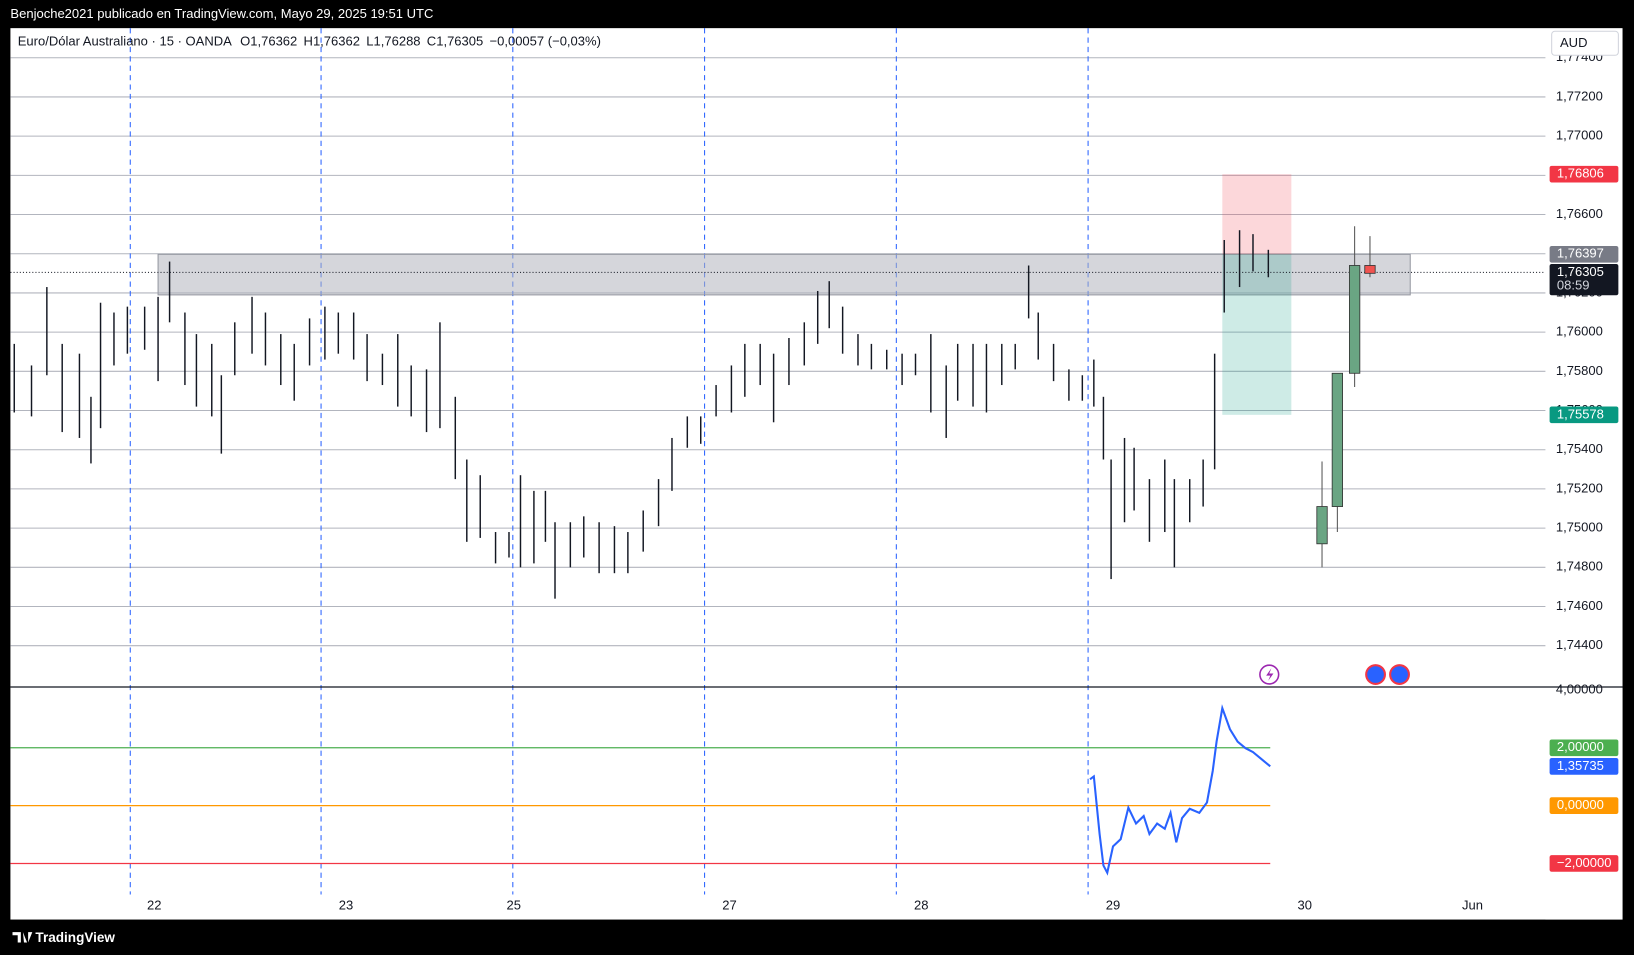 Image resolution: width=1634 pixels, height=955 pixels. What do you see at coordinates (1580, 746) in the screenshot?
I see `level-label: 2,00000` at bounding box center [1580, 746].